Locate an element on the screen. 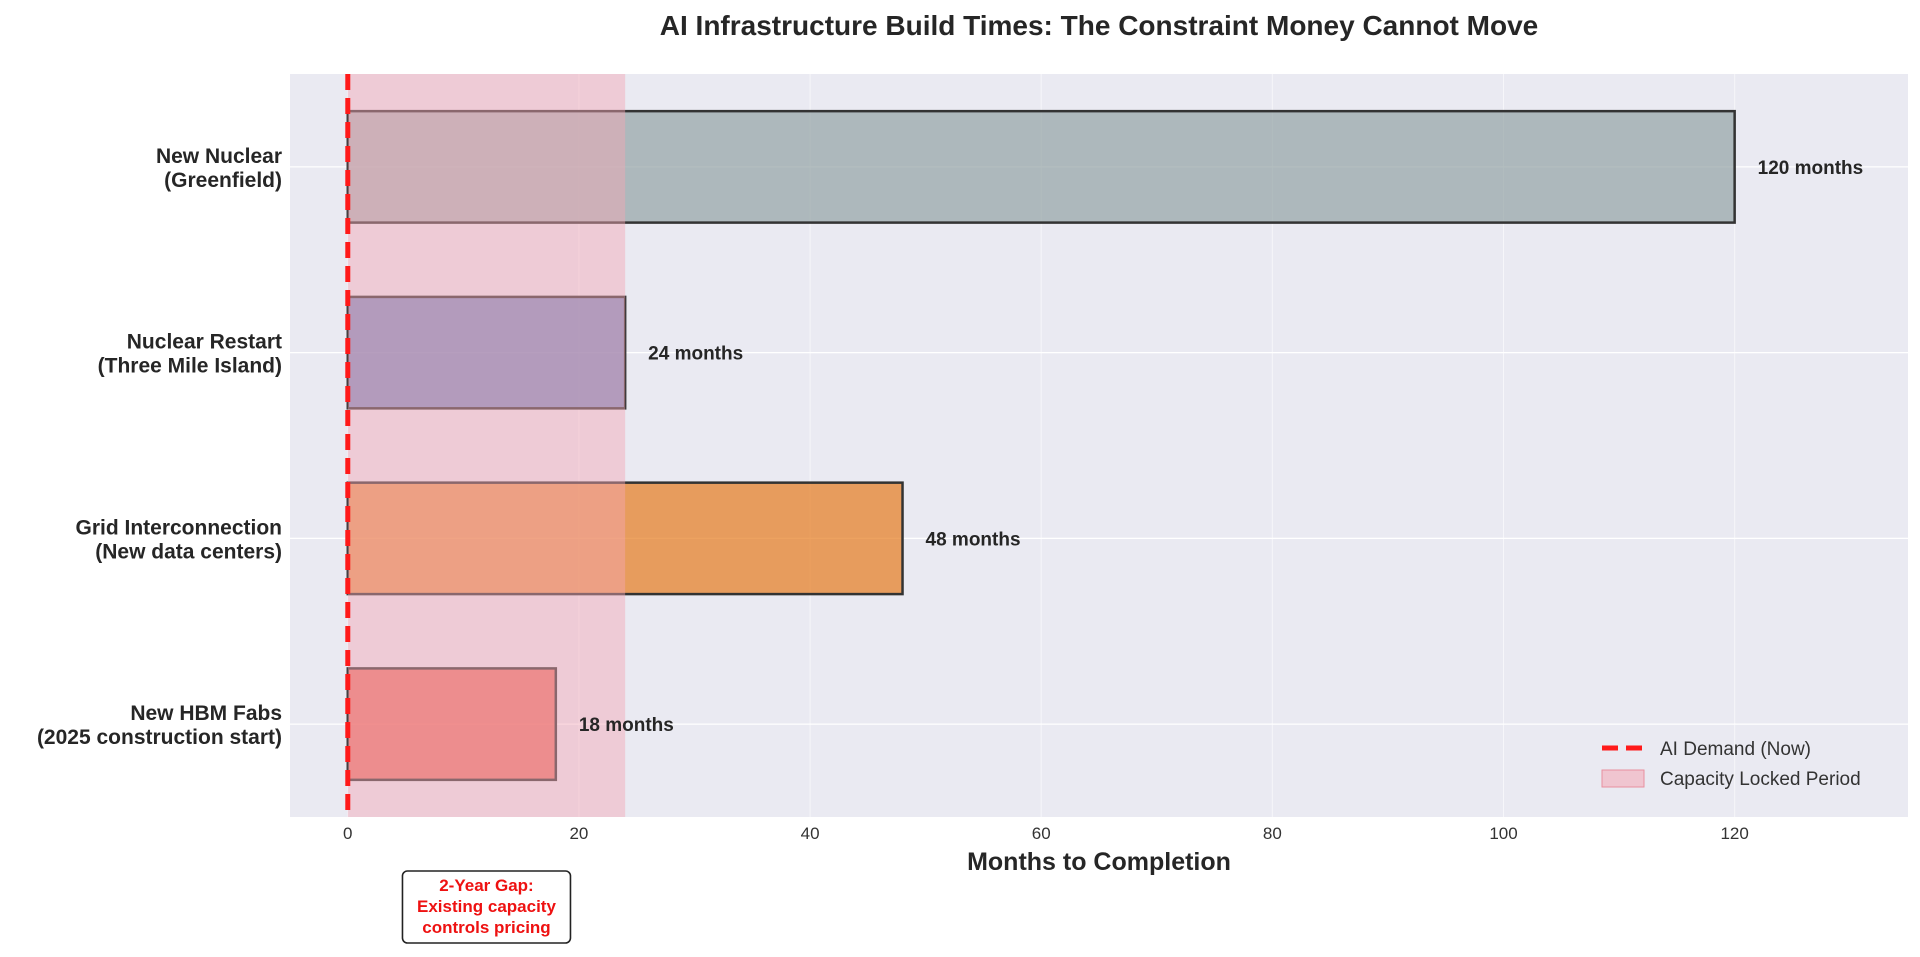 This screenshot has width=1920, height=957. x-tick-label: 120 is located at coordinates (1734, 833).